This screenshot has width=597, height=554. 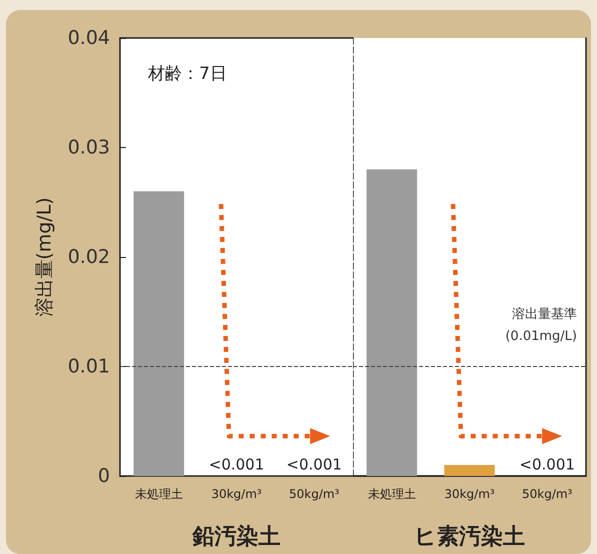 I want to click on y-tick-label: 0.01, so click(x=89, y=367).